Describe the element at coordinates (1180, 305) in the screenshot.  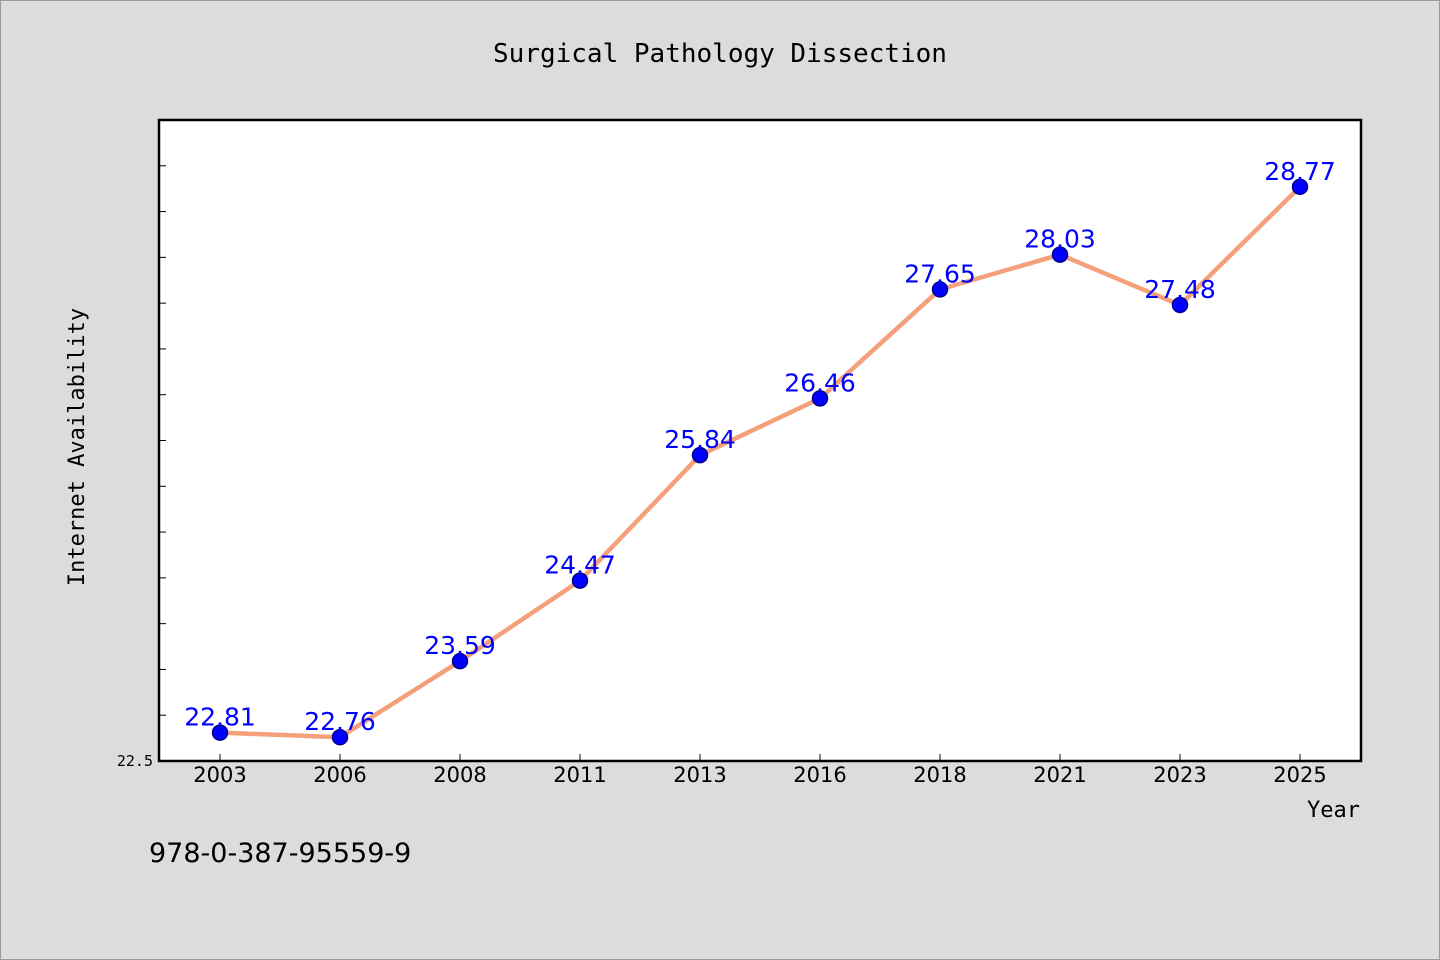
I see `data-point-2023` at that location.